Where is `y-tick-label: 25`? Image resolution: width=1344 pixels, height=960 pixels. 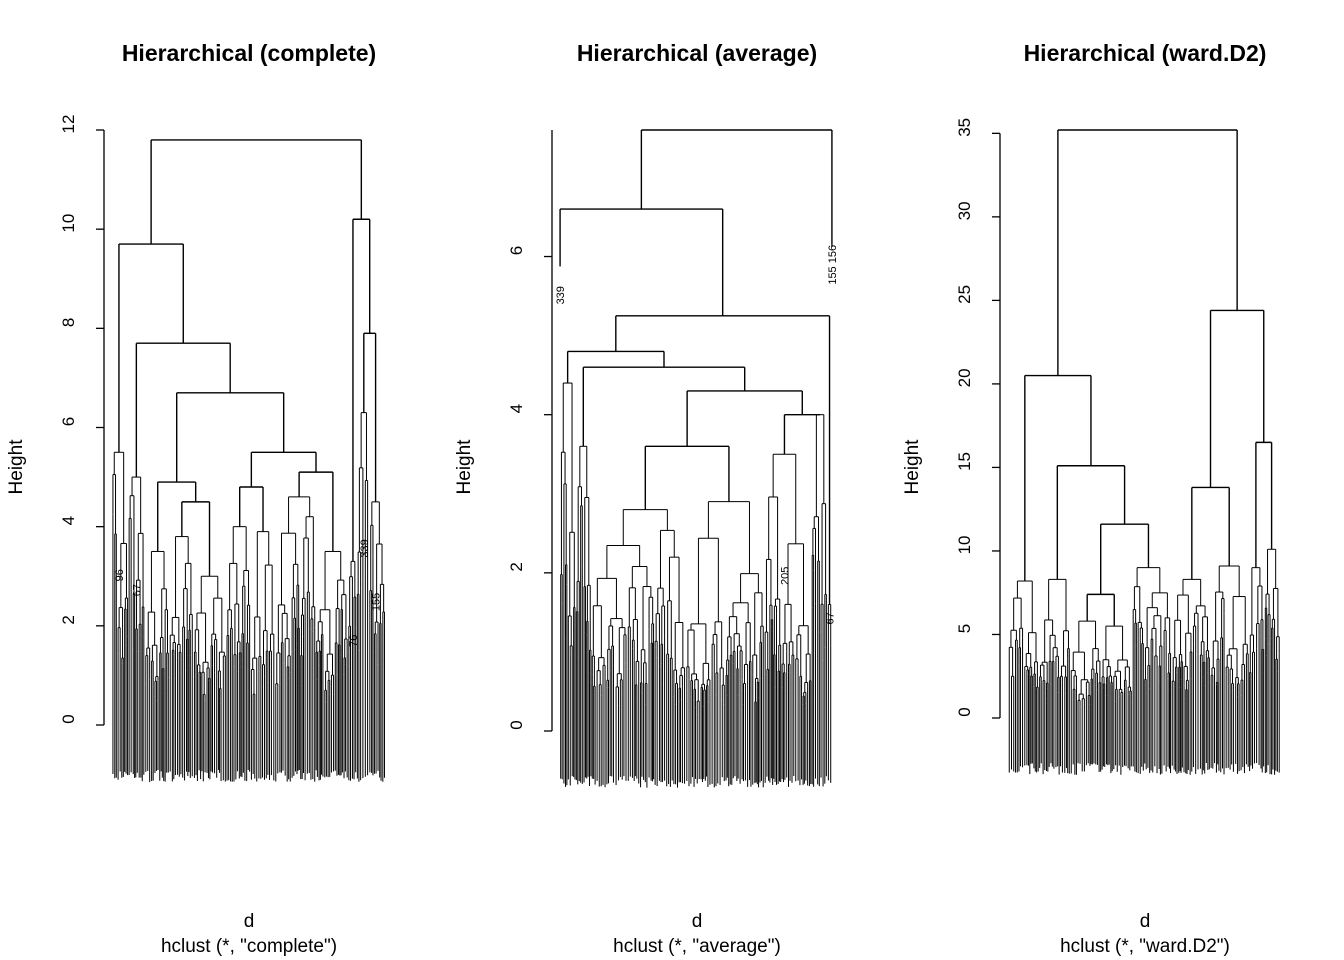
y-tick-label: 25 is located at coordinates (964, 294).